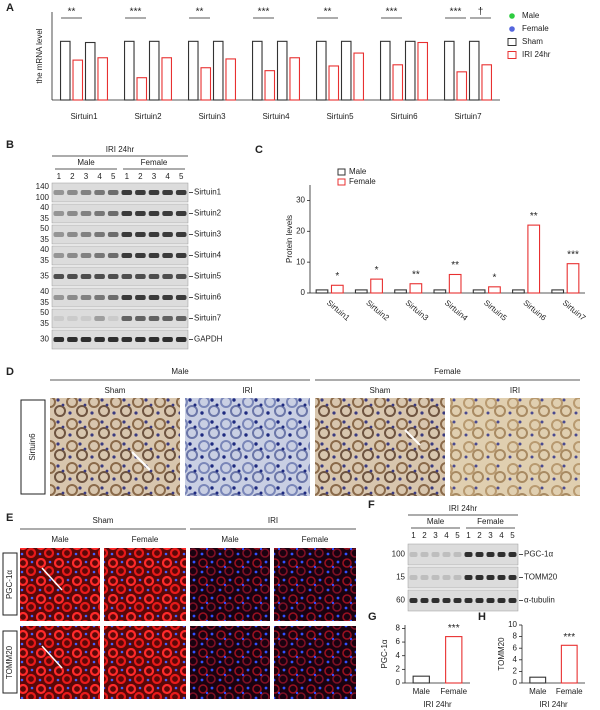  Describe the element at coordinates (10, 8) in the screenshot. I see `panel-letter: A` at that location.